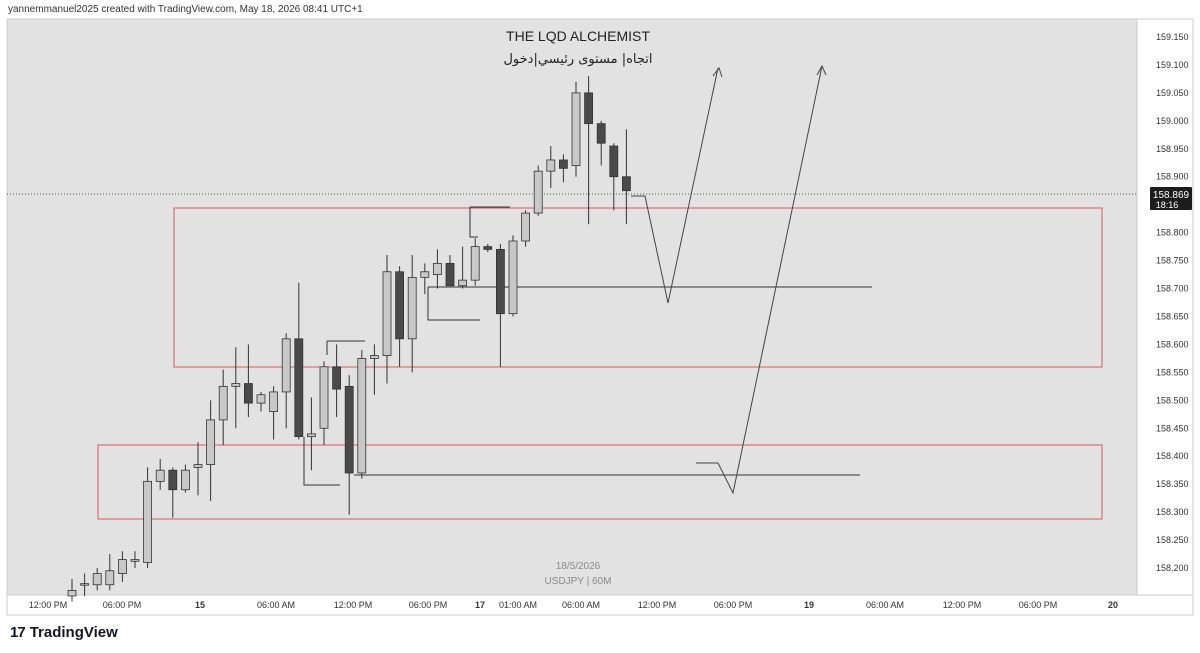  What do you see at coordinates (321, 461) in the screenshot?
I see `structure-line-d` at bounding box center [321, 461].